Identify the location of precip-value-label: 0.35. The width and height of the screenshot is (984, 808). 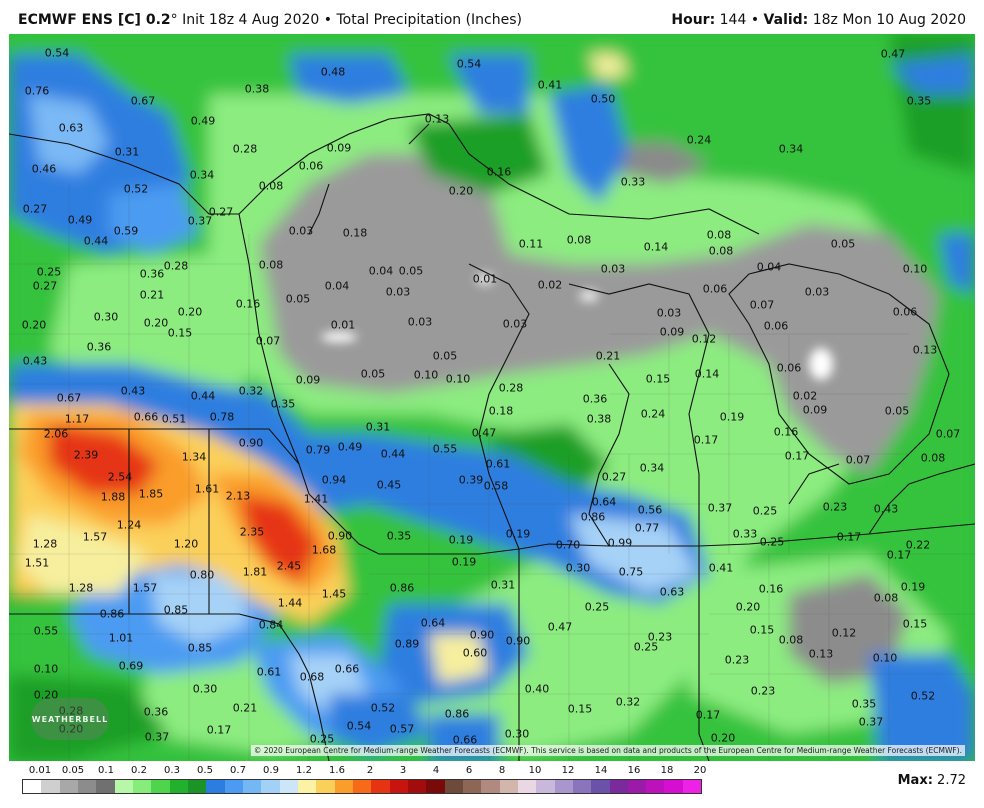
(283, 404).